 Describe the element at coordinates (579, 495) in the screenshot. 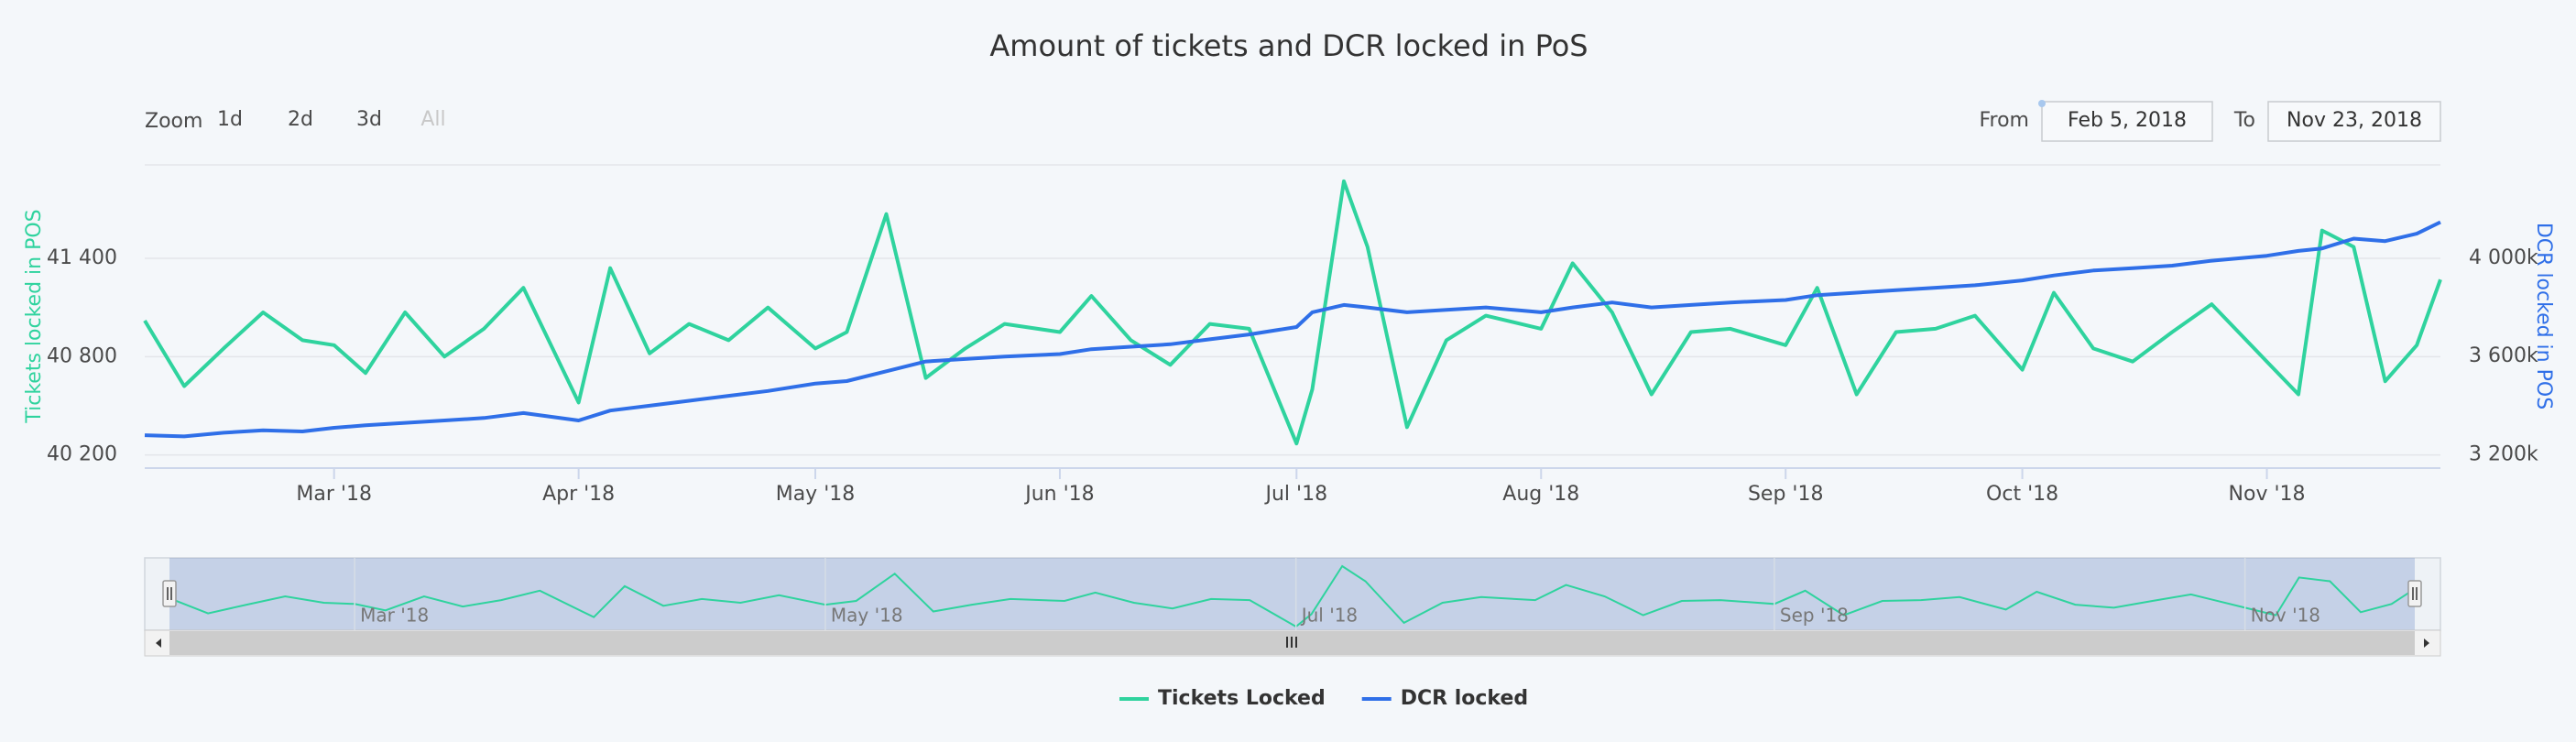

I see `x-tick-label: Apr '18` at that location.